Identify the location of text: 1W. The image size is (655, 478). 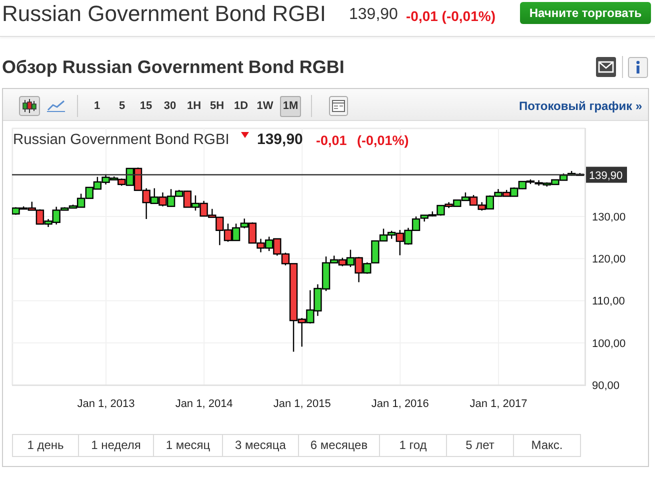
(265, 106).